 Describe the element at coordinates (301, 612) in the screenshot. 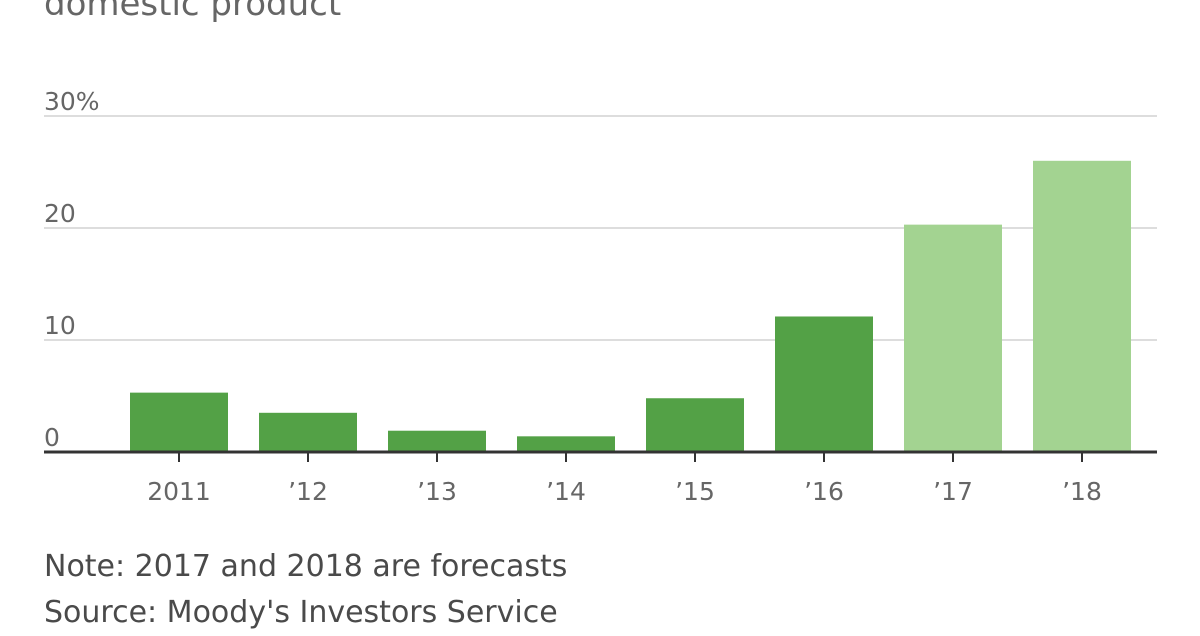

I see `chart-source: Source: Moody's Investors Service` at that location.